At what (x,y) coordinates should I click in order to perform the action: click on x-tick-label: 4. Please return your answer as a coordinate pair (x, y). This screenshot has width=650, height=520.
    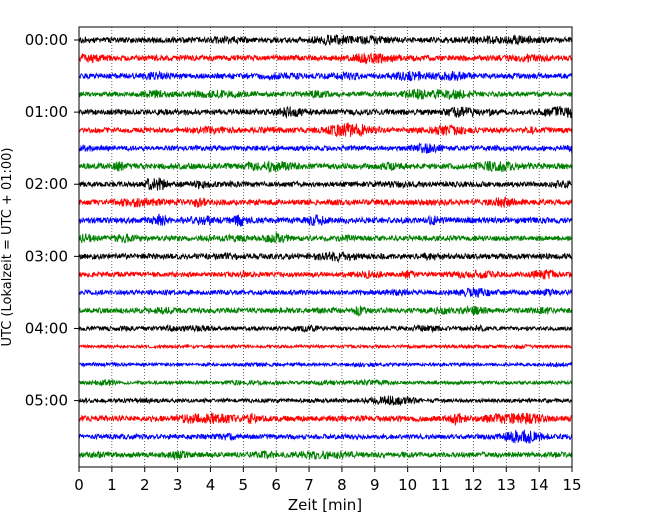
    Looking at the image, I should click on (211, 485).